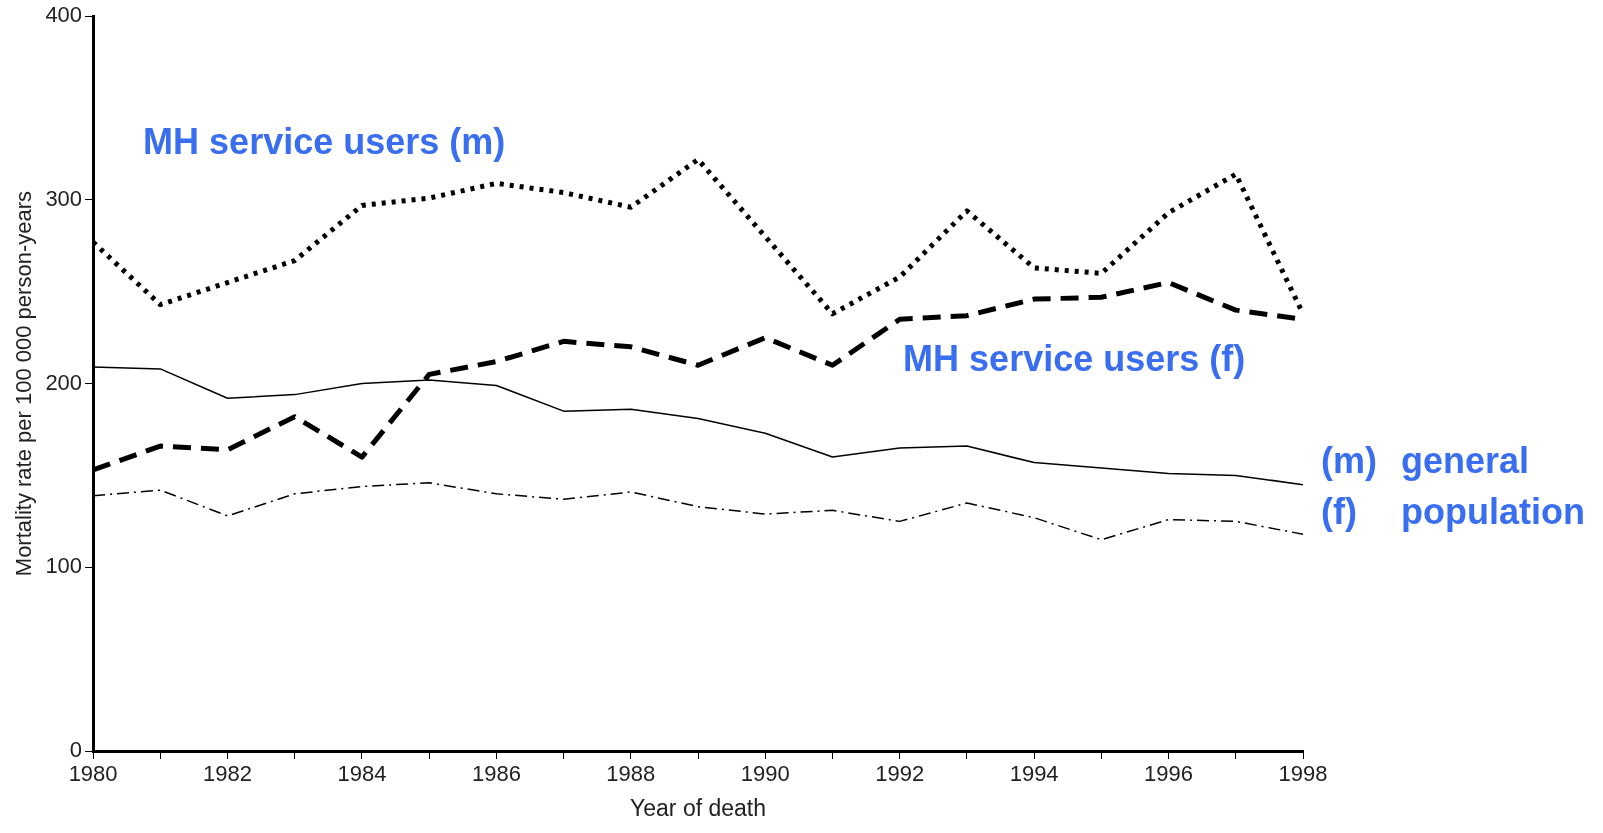 This screenshot has width=1603, height=833. I want to click on x-tick-label: 1990, so click(765, 774).